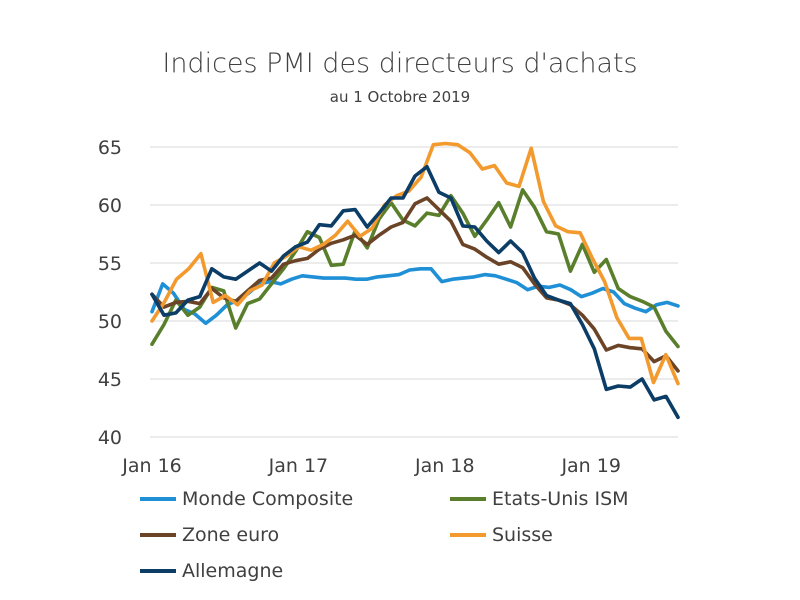  Describe the element at coordinates (444, 466) in the screenshot. I see `x-tick-label: Jan 18` at that location.